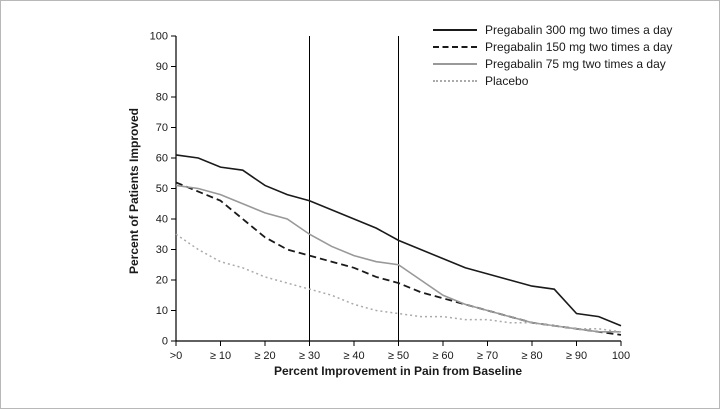  Describe the element at coordinates (134, 191) in the screenshot. I see `y-axis-label: Percent of Patients Improved` at that location.